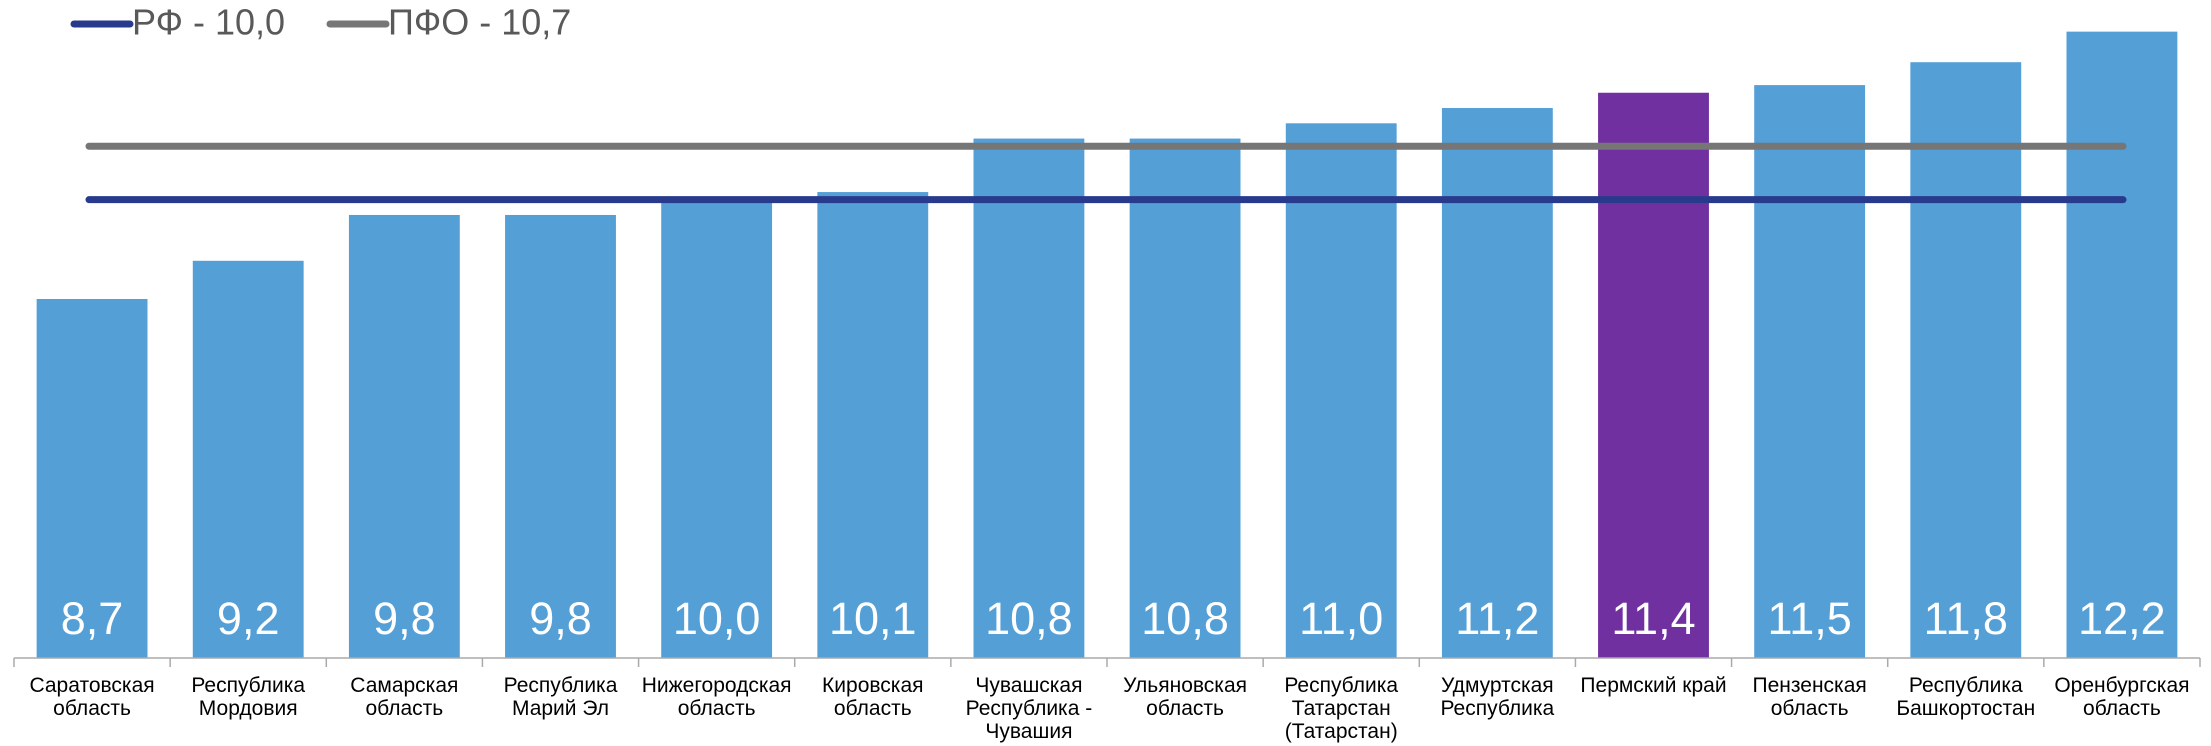 This screenshot has width=2211, height=746. Describe the element at coordinates (1810, 618) in the screenshot. I see `value-label: 11,5` at that location.